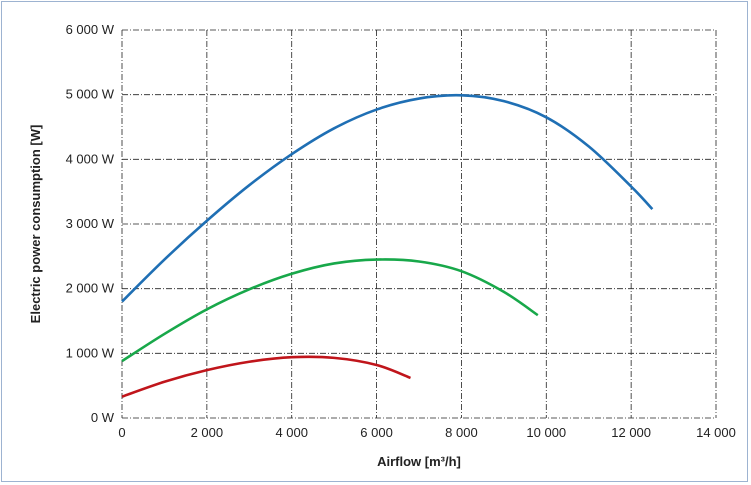 This screenshot has width=751, height=485. Describe the element at coordinates (103, 417) in the screenshot. I see `y-tick-label: 0 W` at that location.